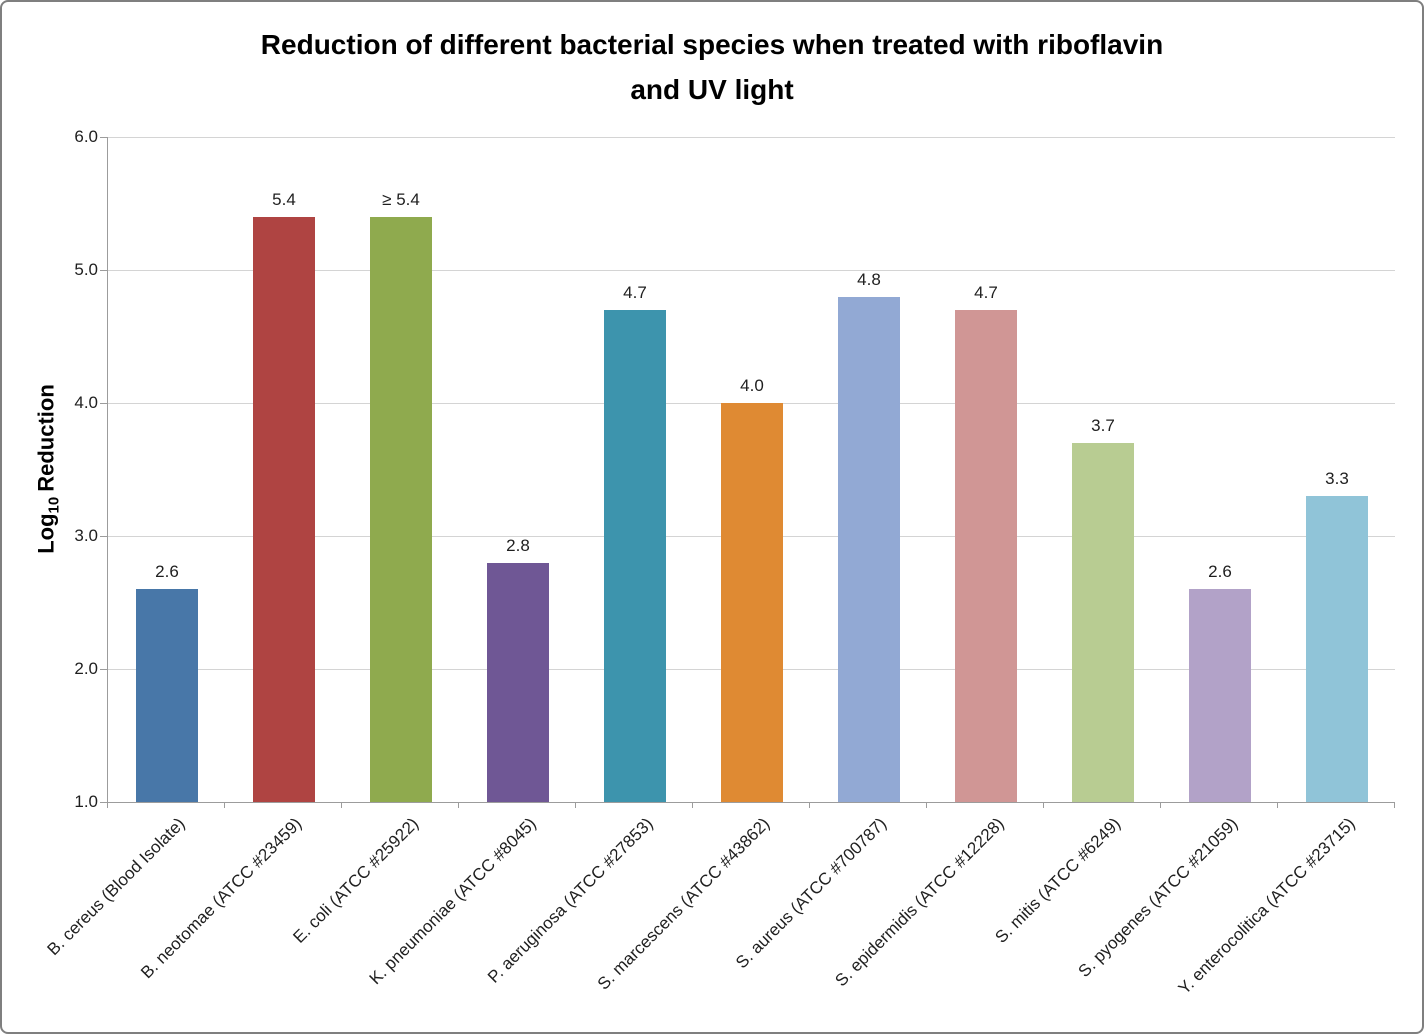  I want to click on bar-value-label: 3.7, so click(1103, 425).